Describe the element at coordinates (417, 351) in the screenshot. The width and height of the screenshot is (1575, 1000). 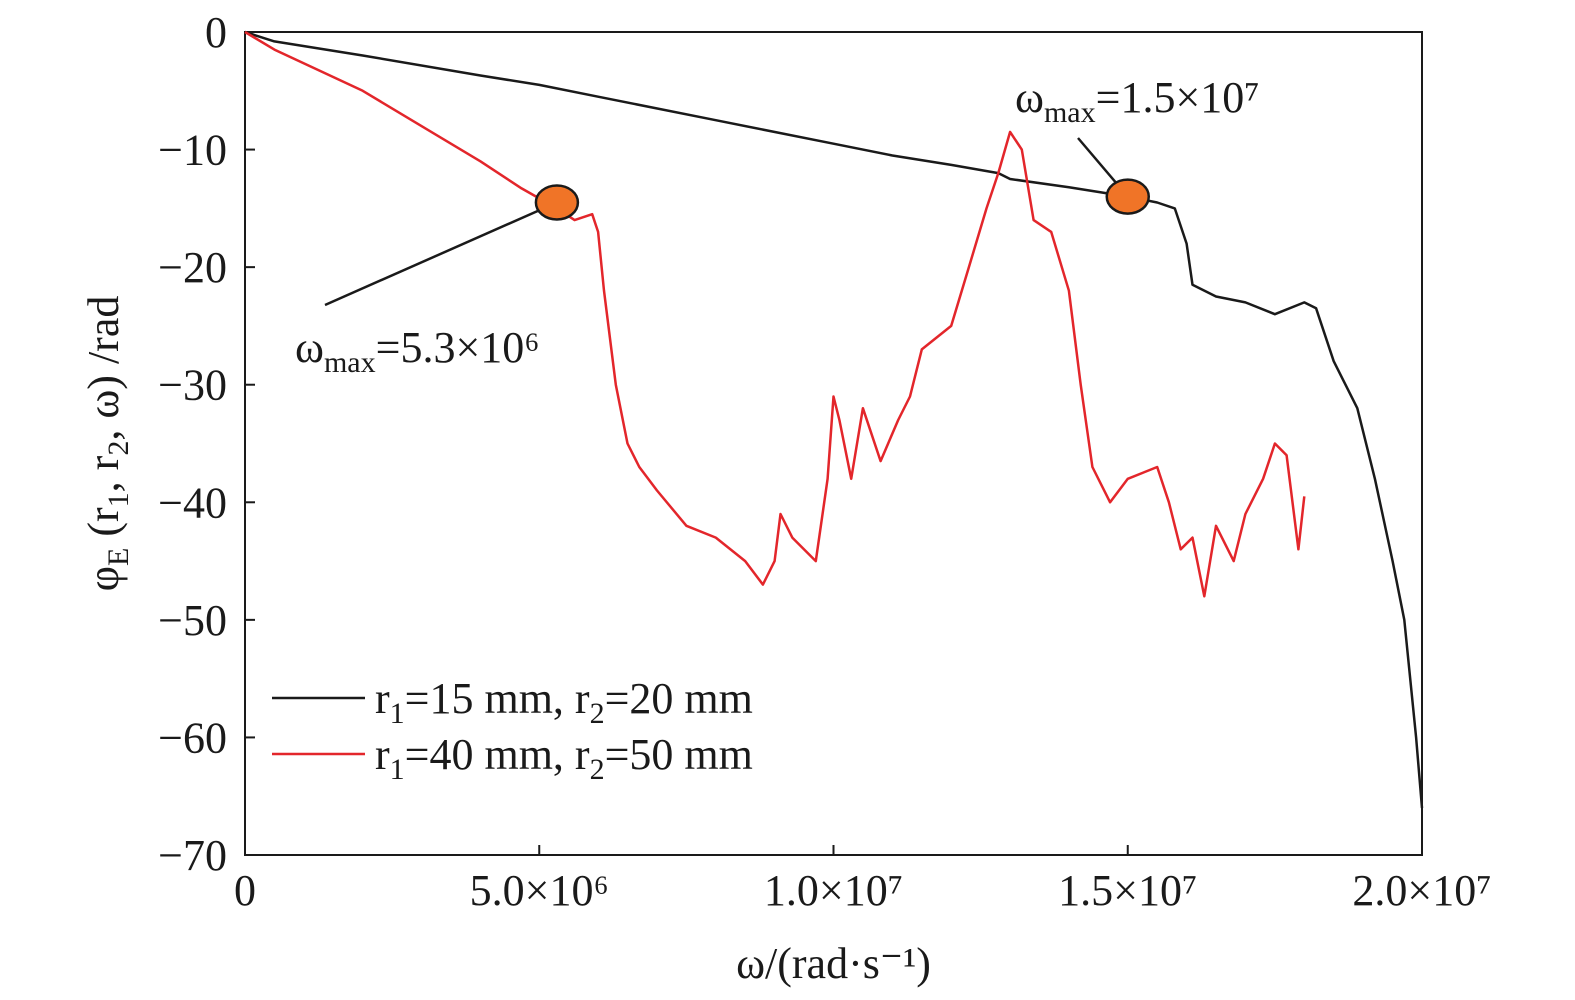
I see `annotation-text: ωmax=5.3×10⁶` at that location.